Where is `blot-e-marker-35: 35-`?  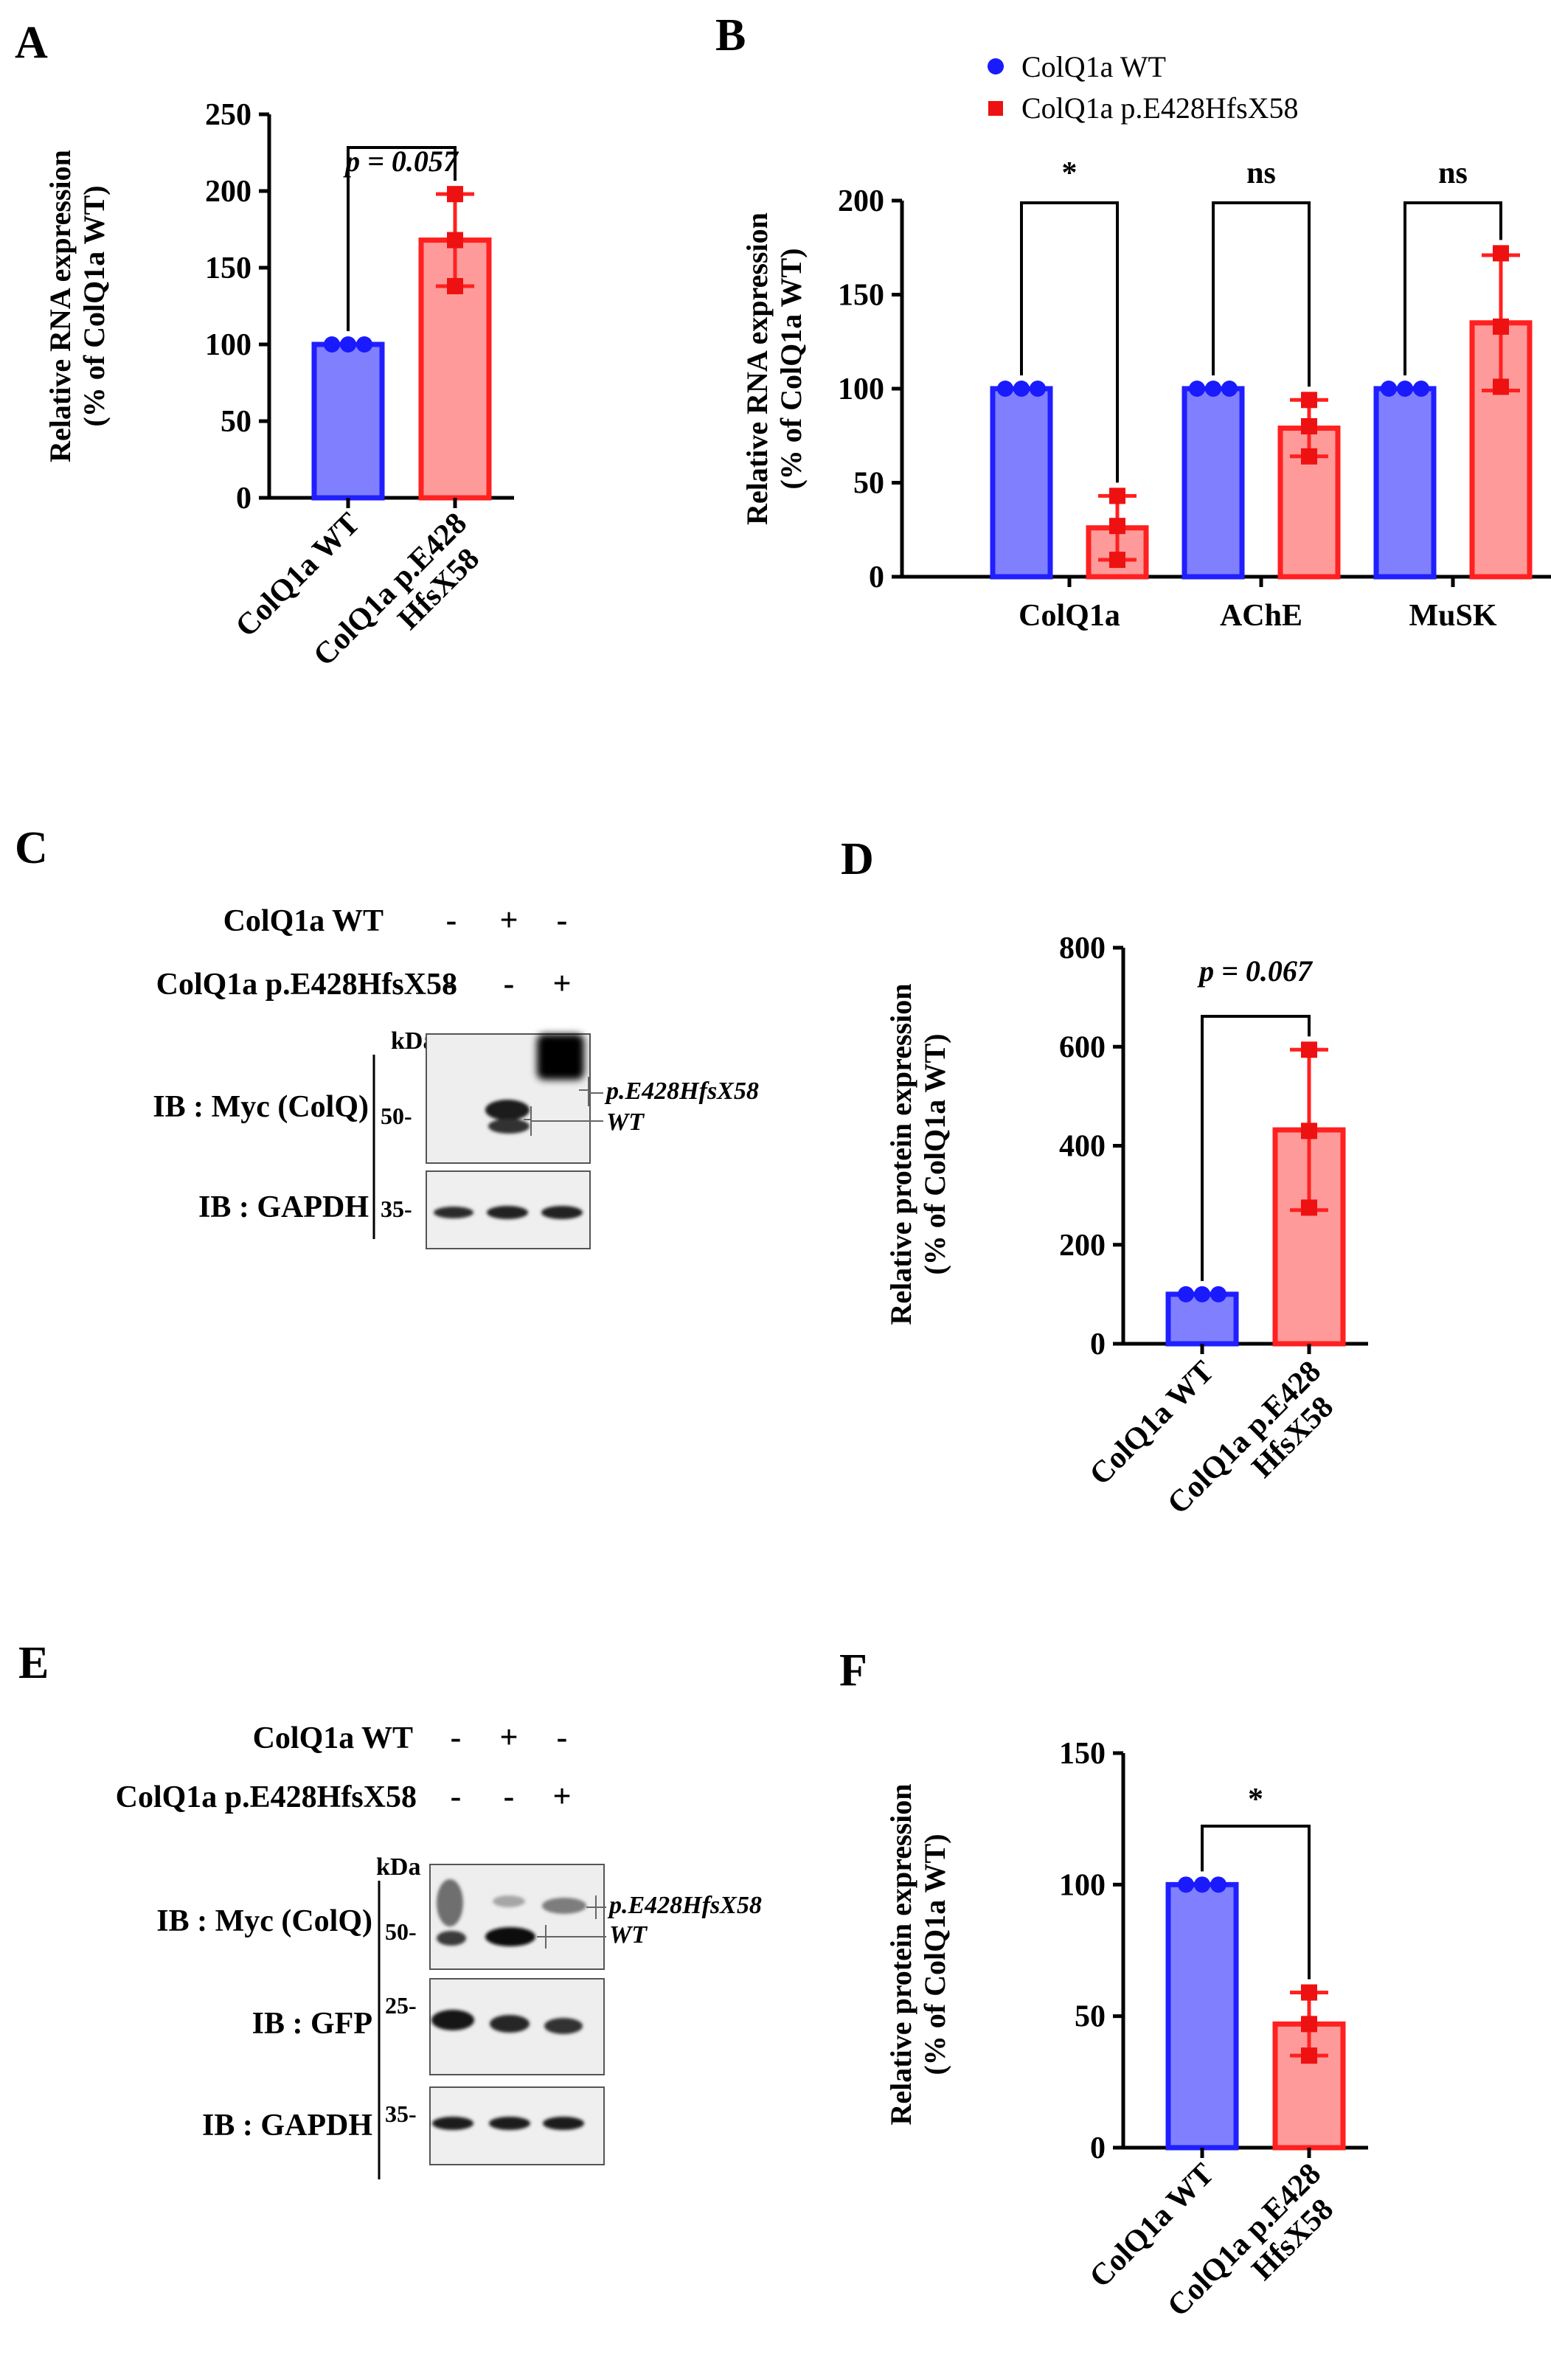
blot-e-marker-35: 35- is located at coordinates (401, 2113).